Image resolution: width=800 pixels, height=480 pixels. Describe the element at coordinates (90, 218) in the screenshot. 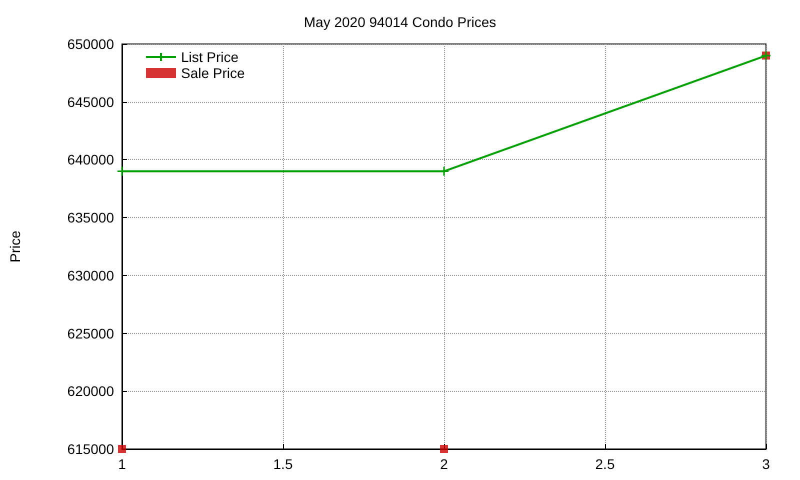

I see `y-tick-label: 635000` at that location.